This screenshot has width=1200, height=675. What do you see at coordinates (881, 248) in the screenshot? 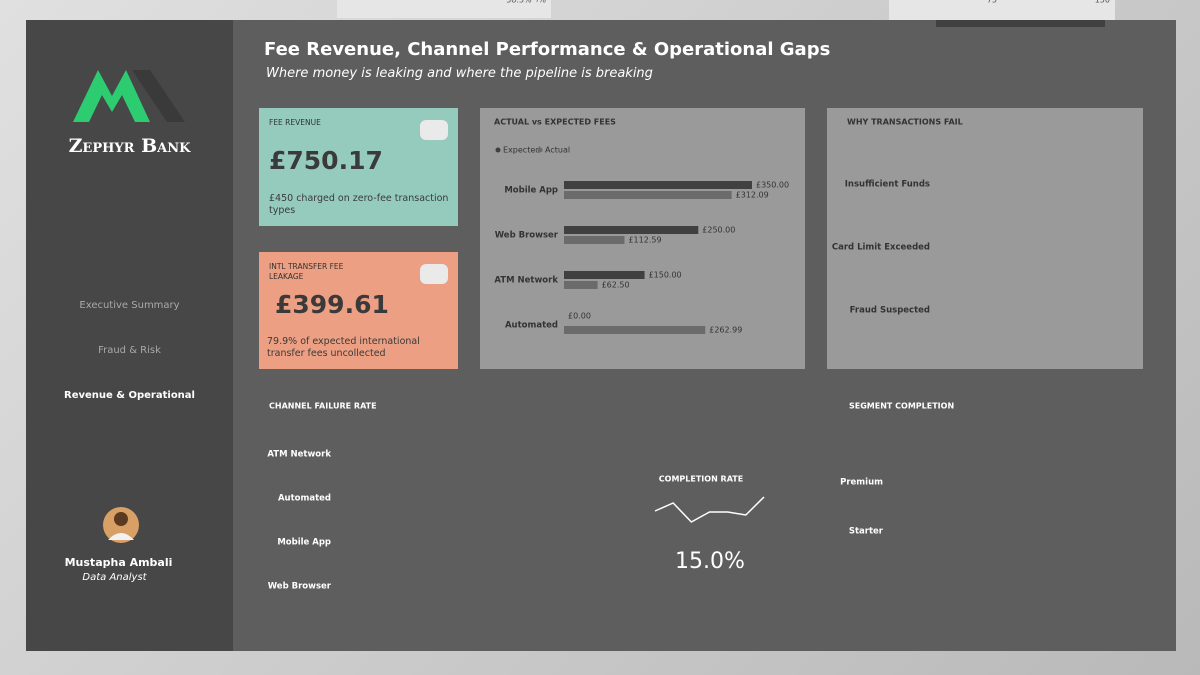
I see `category-label: Card Limit Exceeded` at bounding box center [881, 248].